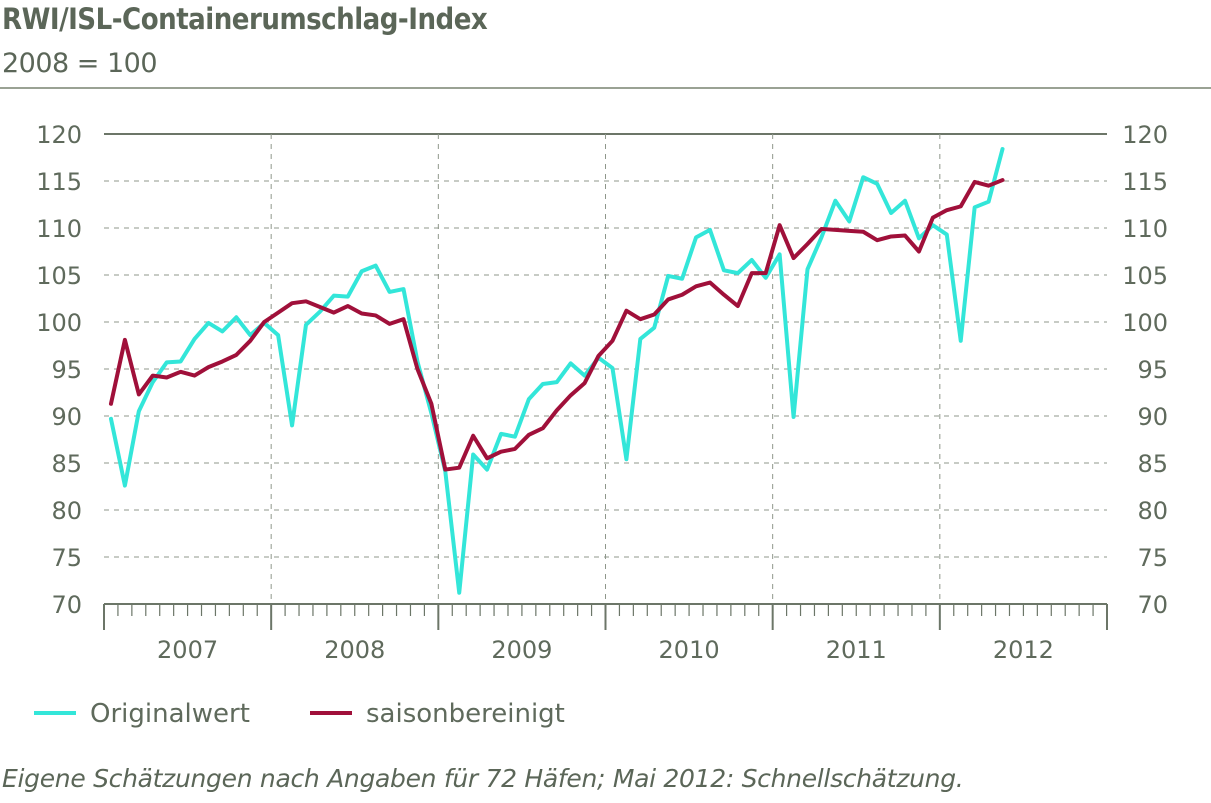  Describe the element at coordinates (245, 19) in the screenshot. I see `chart-title: RWI/ISL-Containerumschlag-Index` at that location.